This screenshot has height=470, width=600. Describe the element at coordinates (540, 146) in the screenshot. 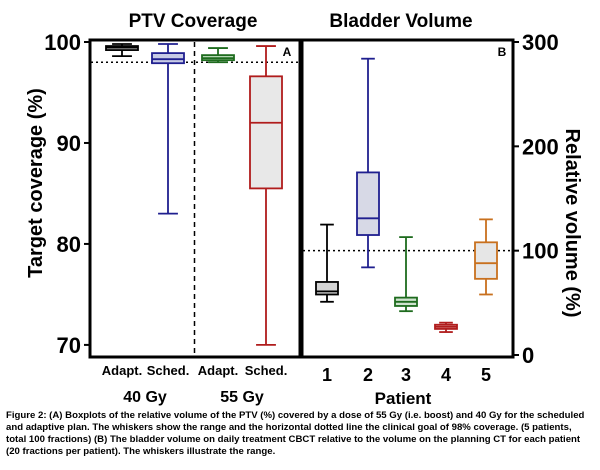

I see `panel-b-y-tick-label: 200` at that location.